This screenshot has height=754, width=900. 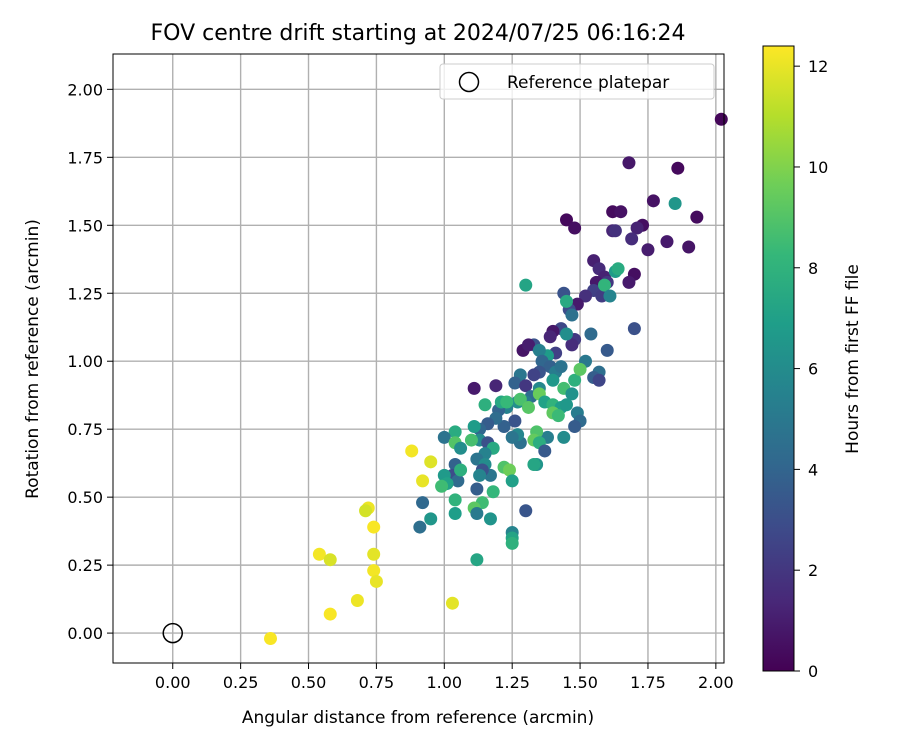 I want to click on x-tick-label: 2.00, so click(x=716, y=682).